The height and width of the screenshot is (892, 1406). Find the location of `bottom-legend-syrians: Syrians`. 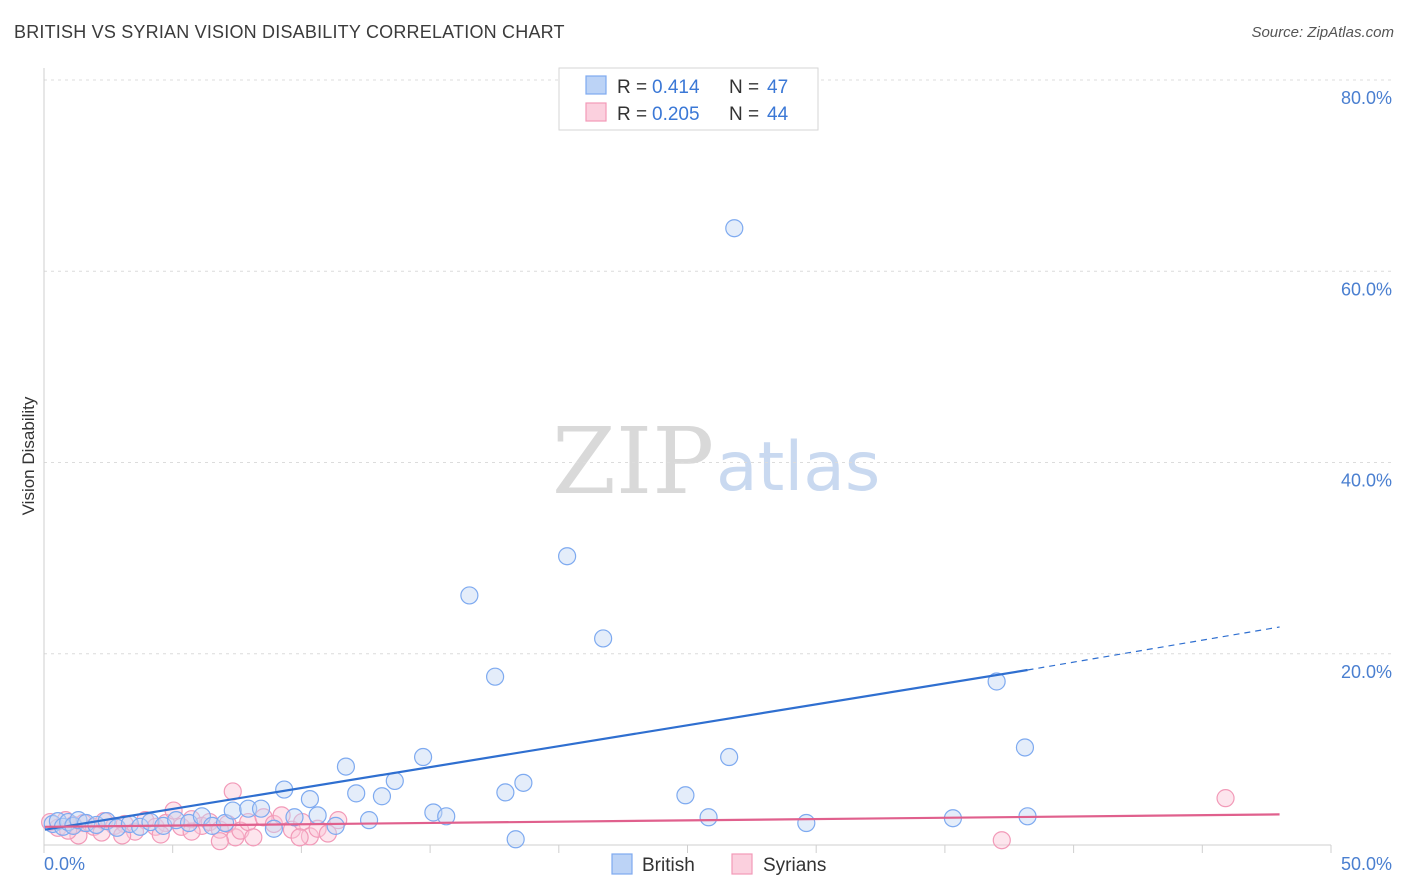

bottom-legend-syrians: Syrians is located at coordinates (794, 865).